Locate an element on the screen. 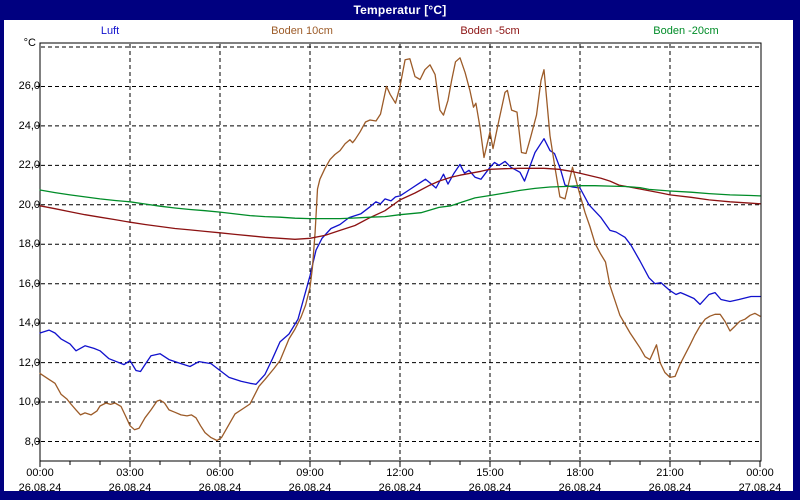  series-line-boden-20cm is located at coordinates (400, 202).